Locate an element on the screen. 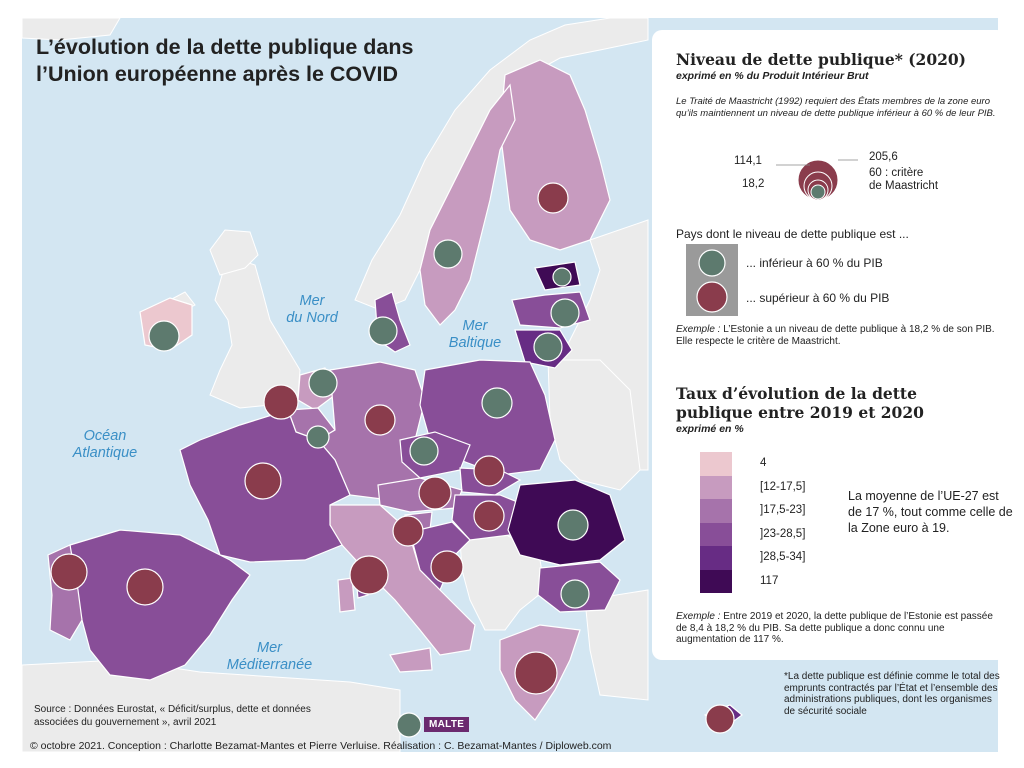  sea-label-nord: Mer du Nord is located at coordinates (312, 310).